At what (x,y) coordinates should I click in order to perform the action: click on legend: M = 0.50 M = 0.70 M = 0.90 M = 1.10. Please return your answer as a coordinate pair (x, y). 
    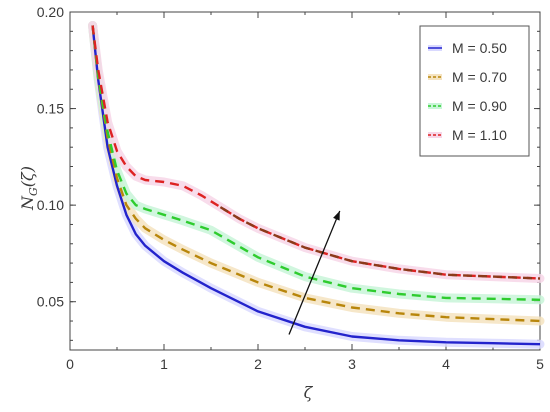
    Looking at the image, I should click on (474, 91).